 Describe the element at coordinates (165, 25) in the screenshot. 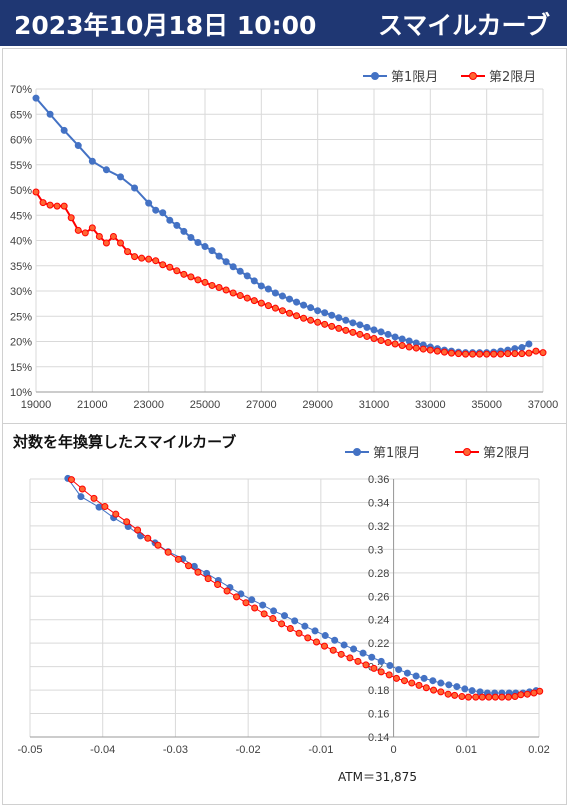

I see `page-title: 2023年10月18日 10:00` at that location.